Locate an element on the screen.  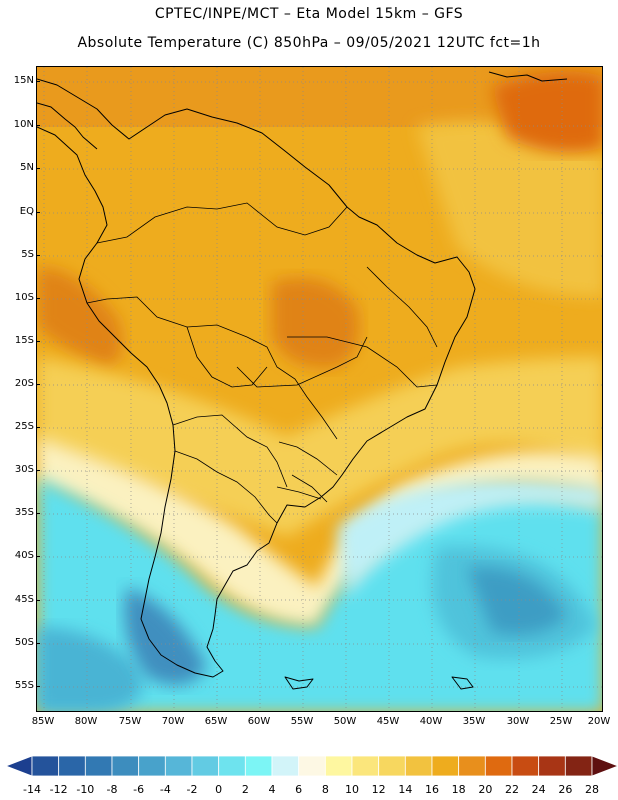
colorbar-label: 14 is located at coordinates (405, 789).